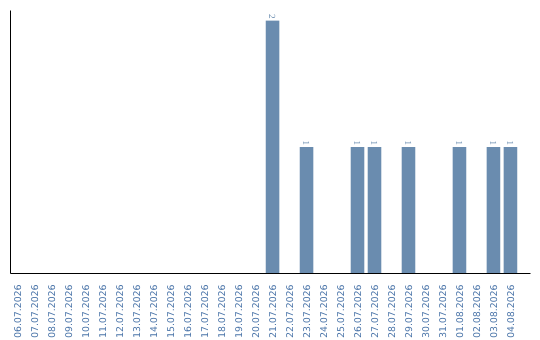 Image resolution: width=540 pixels, height=340 pixels. I want to click on x-tick-label: 22.07.2026, so click(290, 311).